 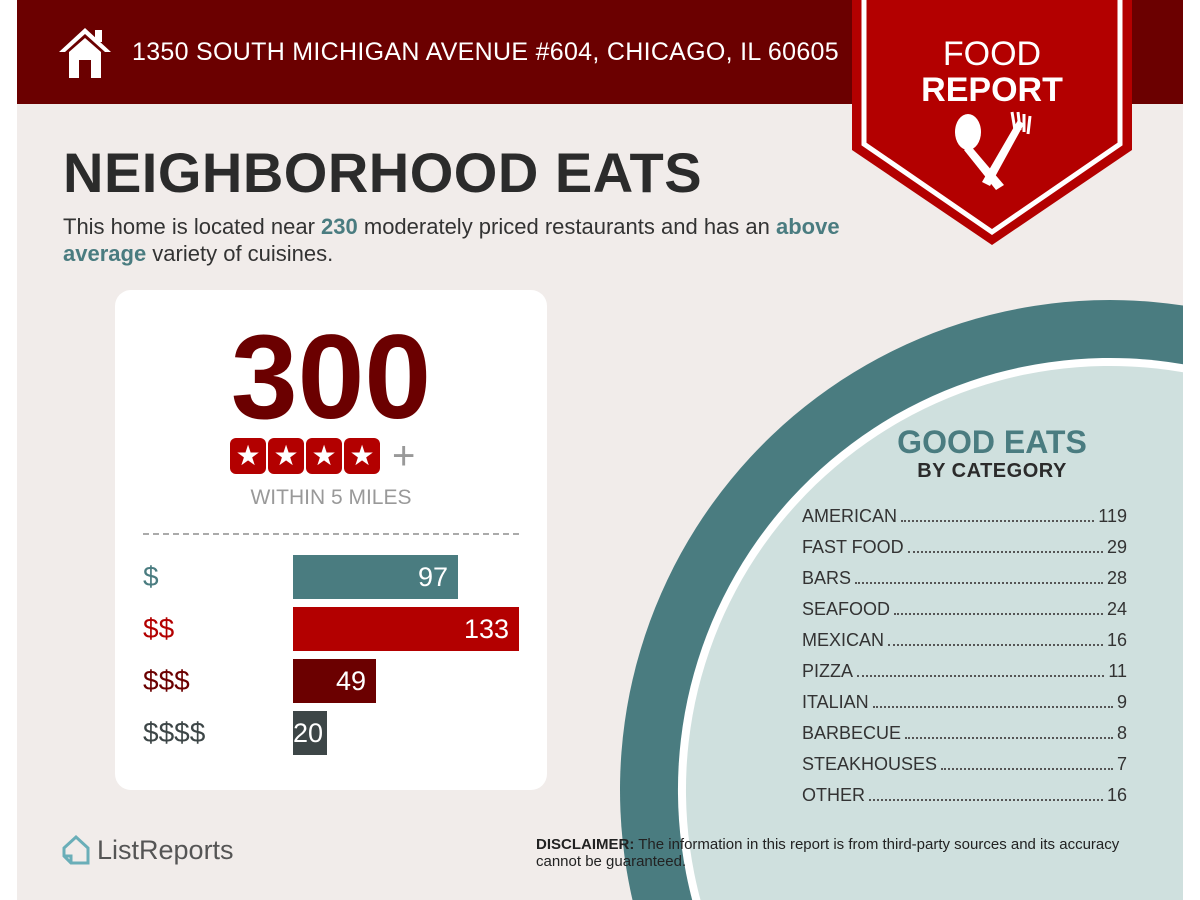 I want to click on star-rating: ★ ★ ★ ★ +, so click(x=323, y=456).